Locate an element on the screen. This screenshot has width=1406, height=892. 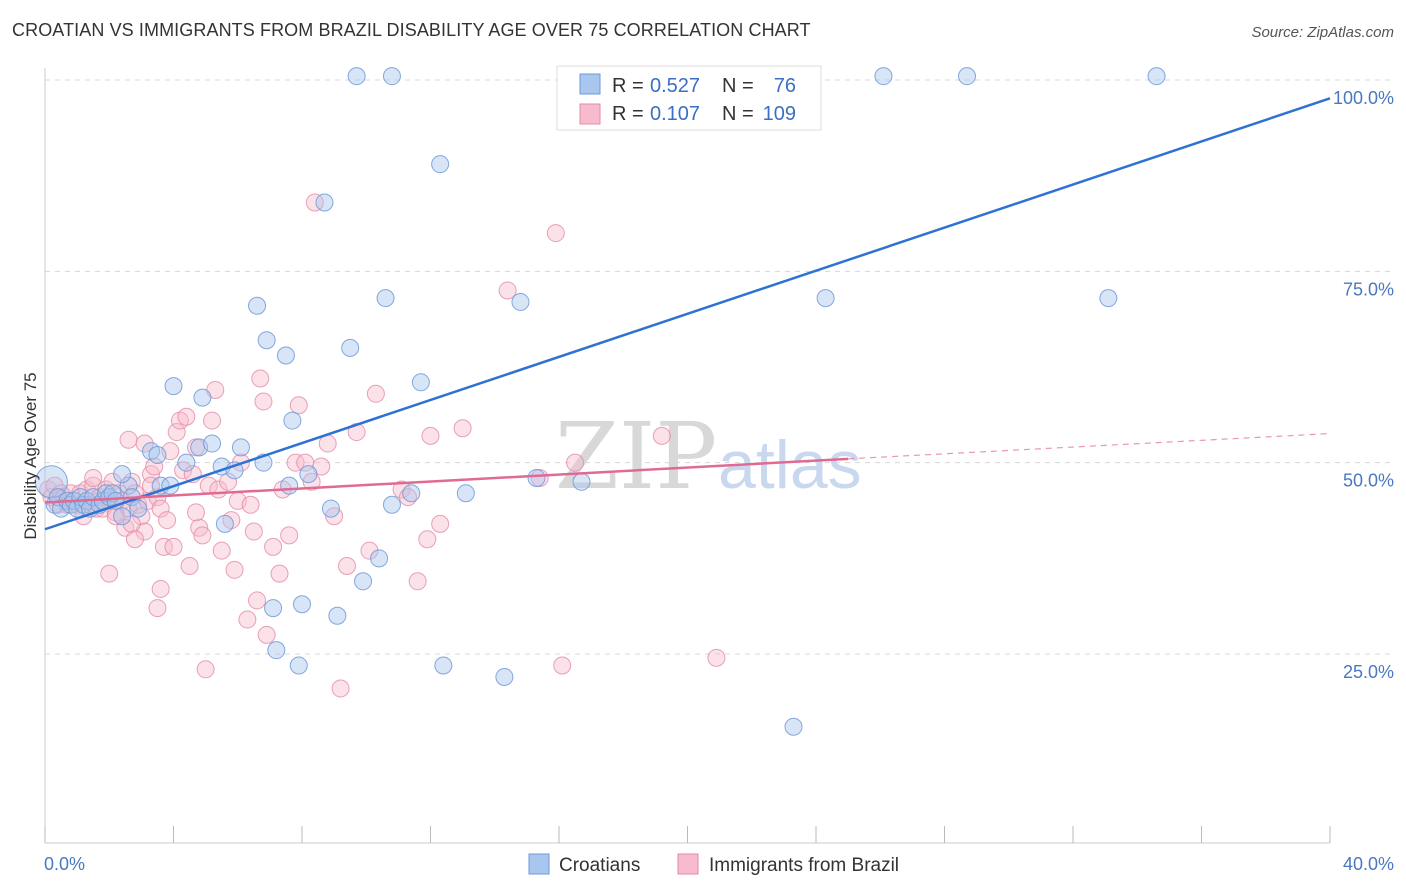
y-axis-label: Disability Age Over 75 is located at coordinates (30, 455).